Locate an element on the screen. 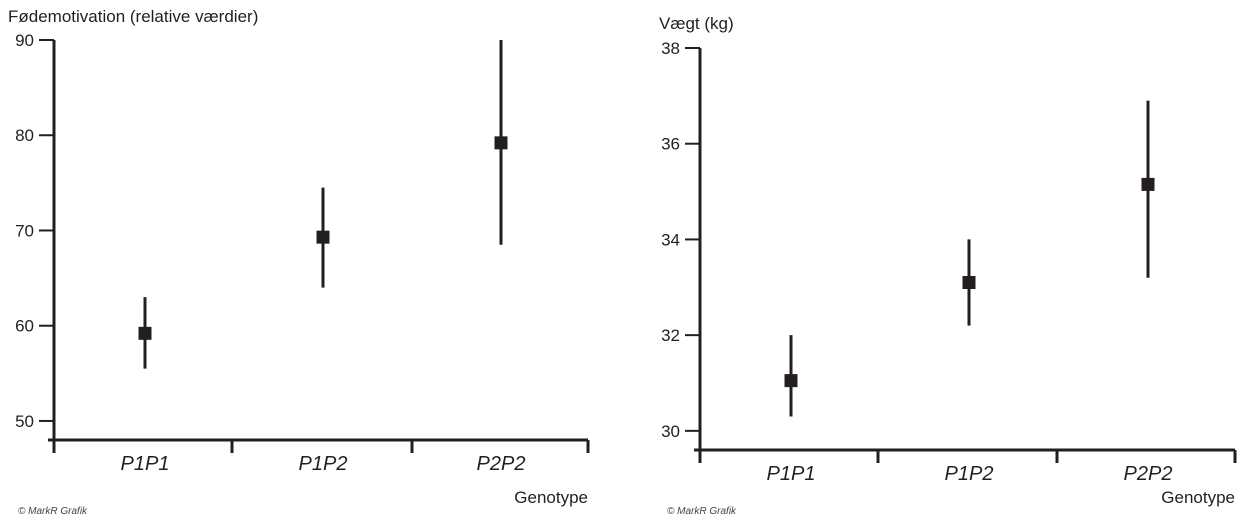 The height and width of the screenshot is (519, 1244). y-tick-label: 90 is located at coordinates (24, 40).